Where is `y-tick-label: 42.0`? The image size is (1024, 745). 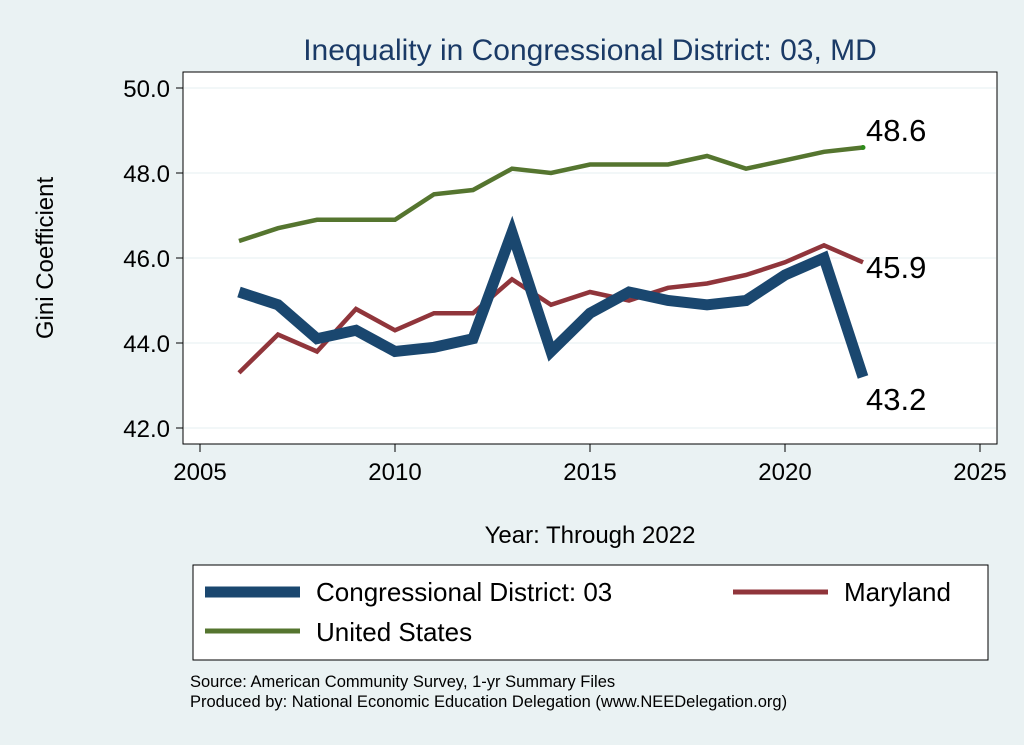
y-tick-label: 42.0 is located at coordinates (146, 429).